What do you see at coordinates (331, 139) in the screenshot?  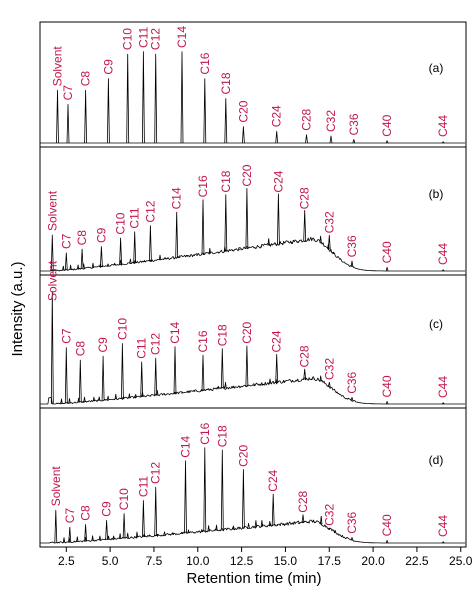 I see `peak-c32` at bounding box center [331, 139].